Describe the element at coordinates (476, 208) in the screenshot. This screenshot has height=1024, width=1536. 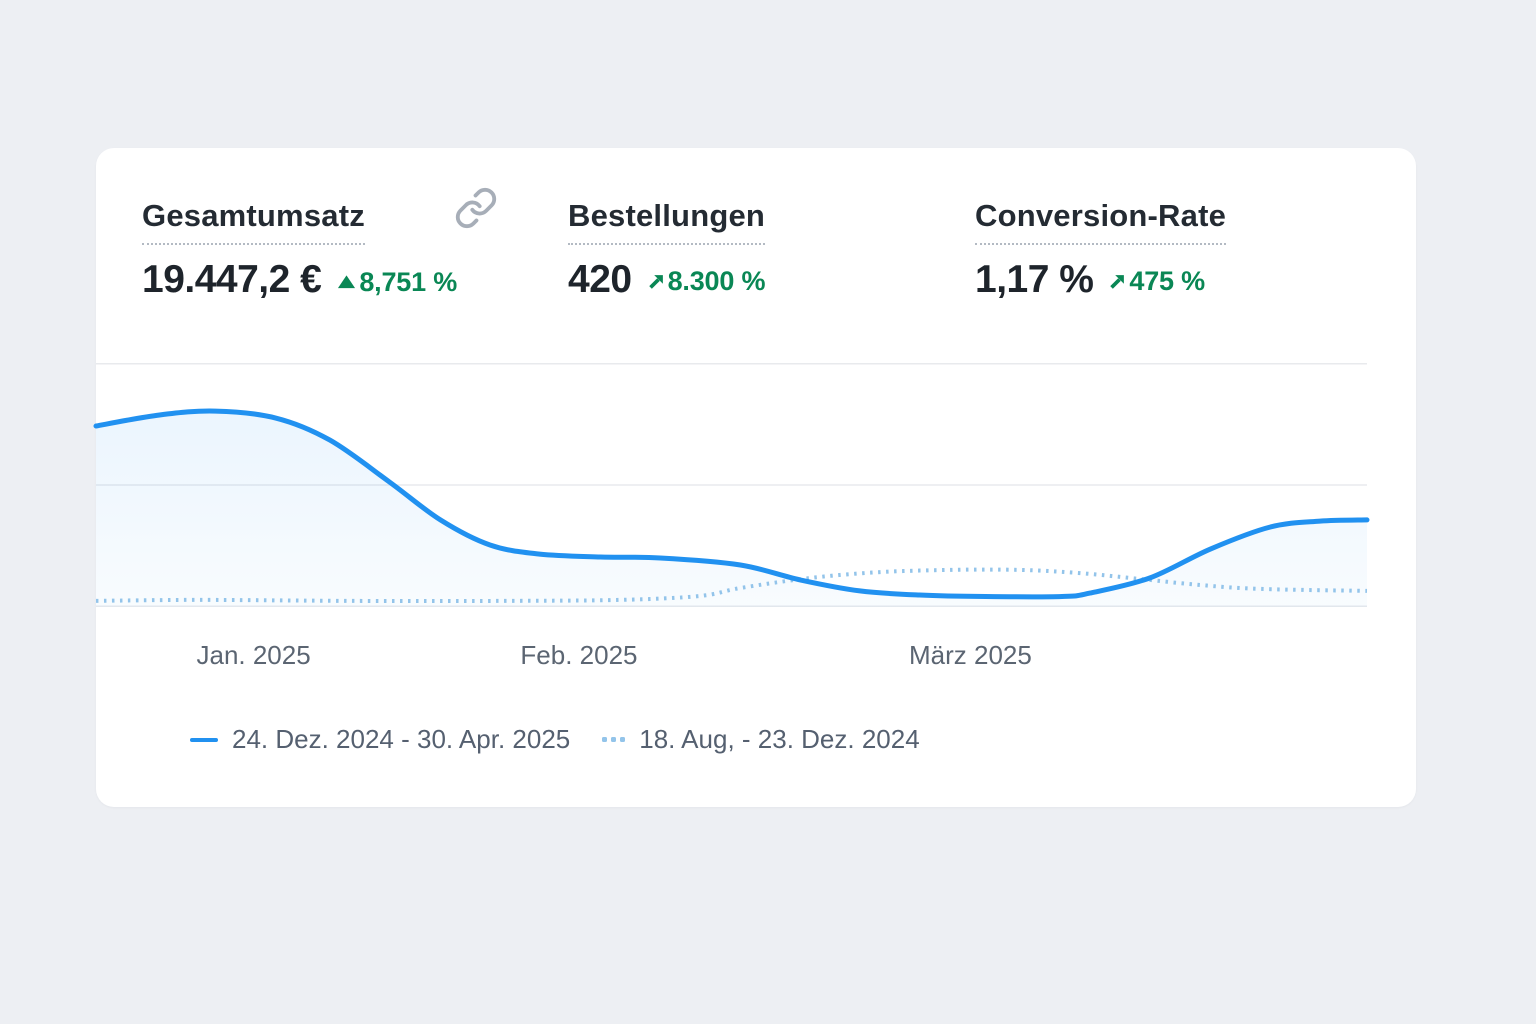
I see `link-icon` at that location.